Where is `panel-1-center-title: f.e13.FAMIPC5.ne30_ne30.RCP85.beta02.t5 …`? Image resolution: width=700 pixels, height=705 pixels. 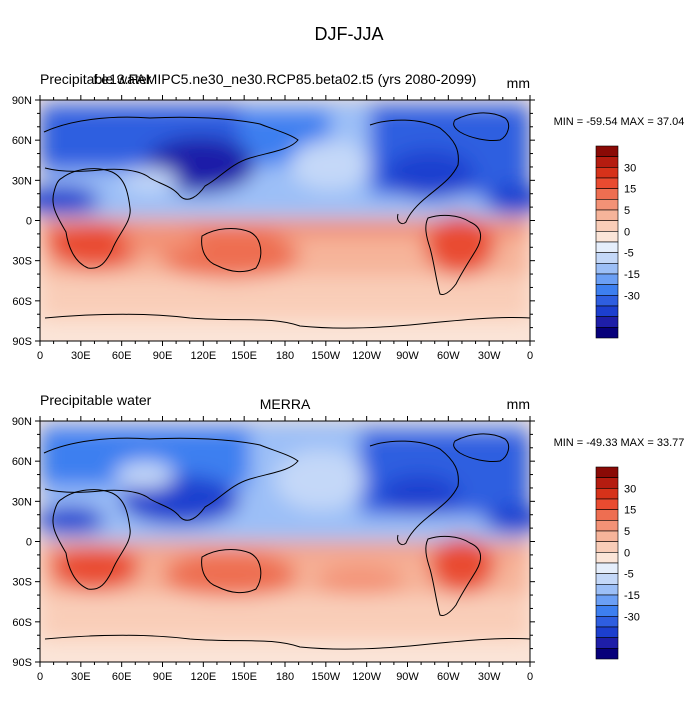 panel-1-center-title: f.e13.FAMIPC5.ne30_ne30.RCP85.beta02.t5 … is located at coordinates (285, 79).